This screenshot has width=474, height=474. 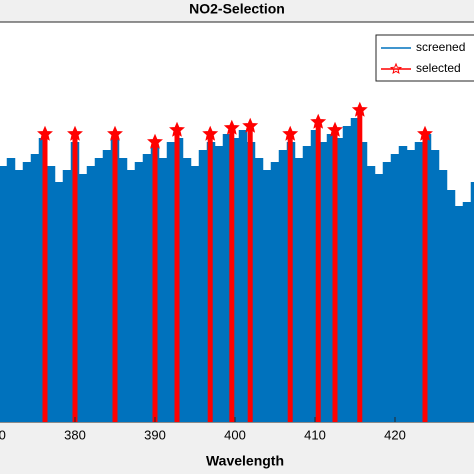 What do you see at coordinates (440, 47) in the screenshot?
I see `legend-label: screened` at bounding box center [440, 47].